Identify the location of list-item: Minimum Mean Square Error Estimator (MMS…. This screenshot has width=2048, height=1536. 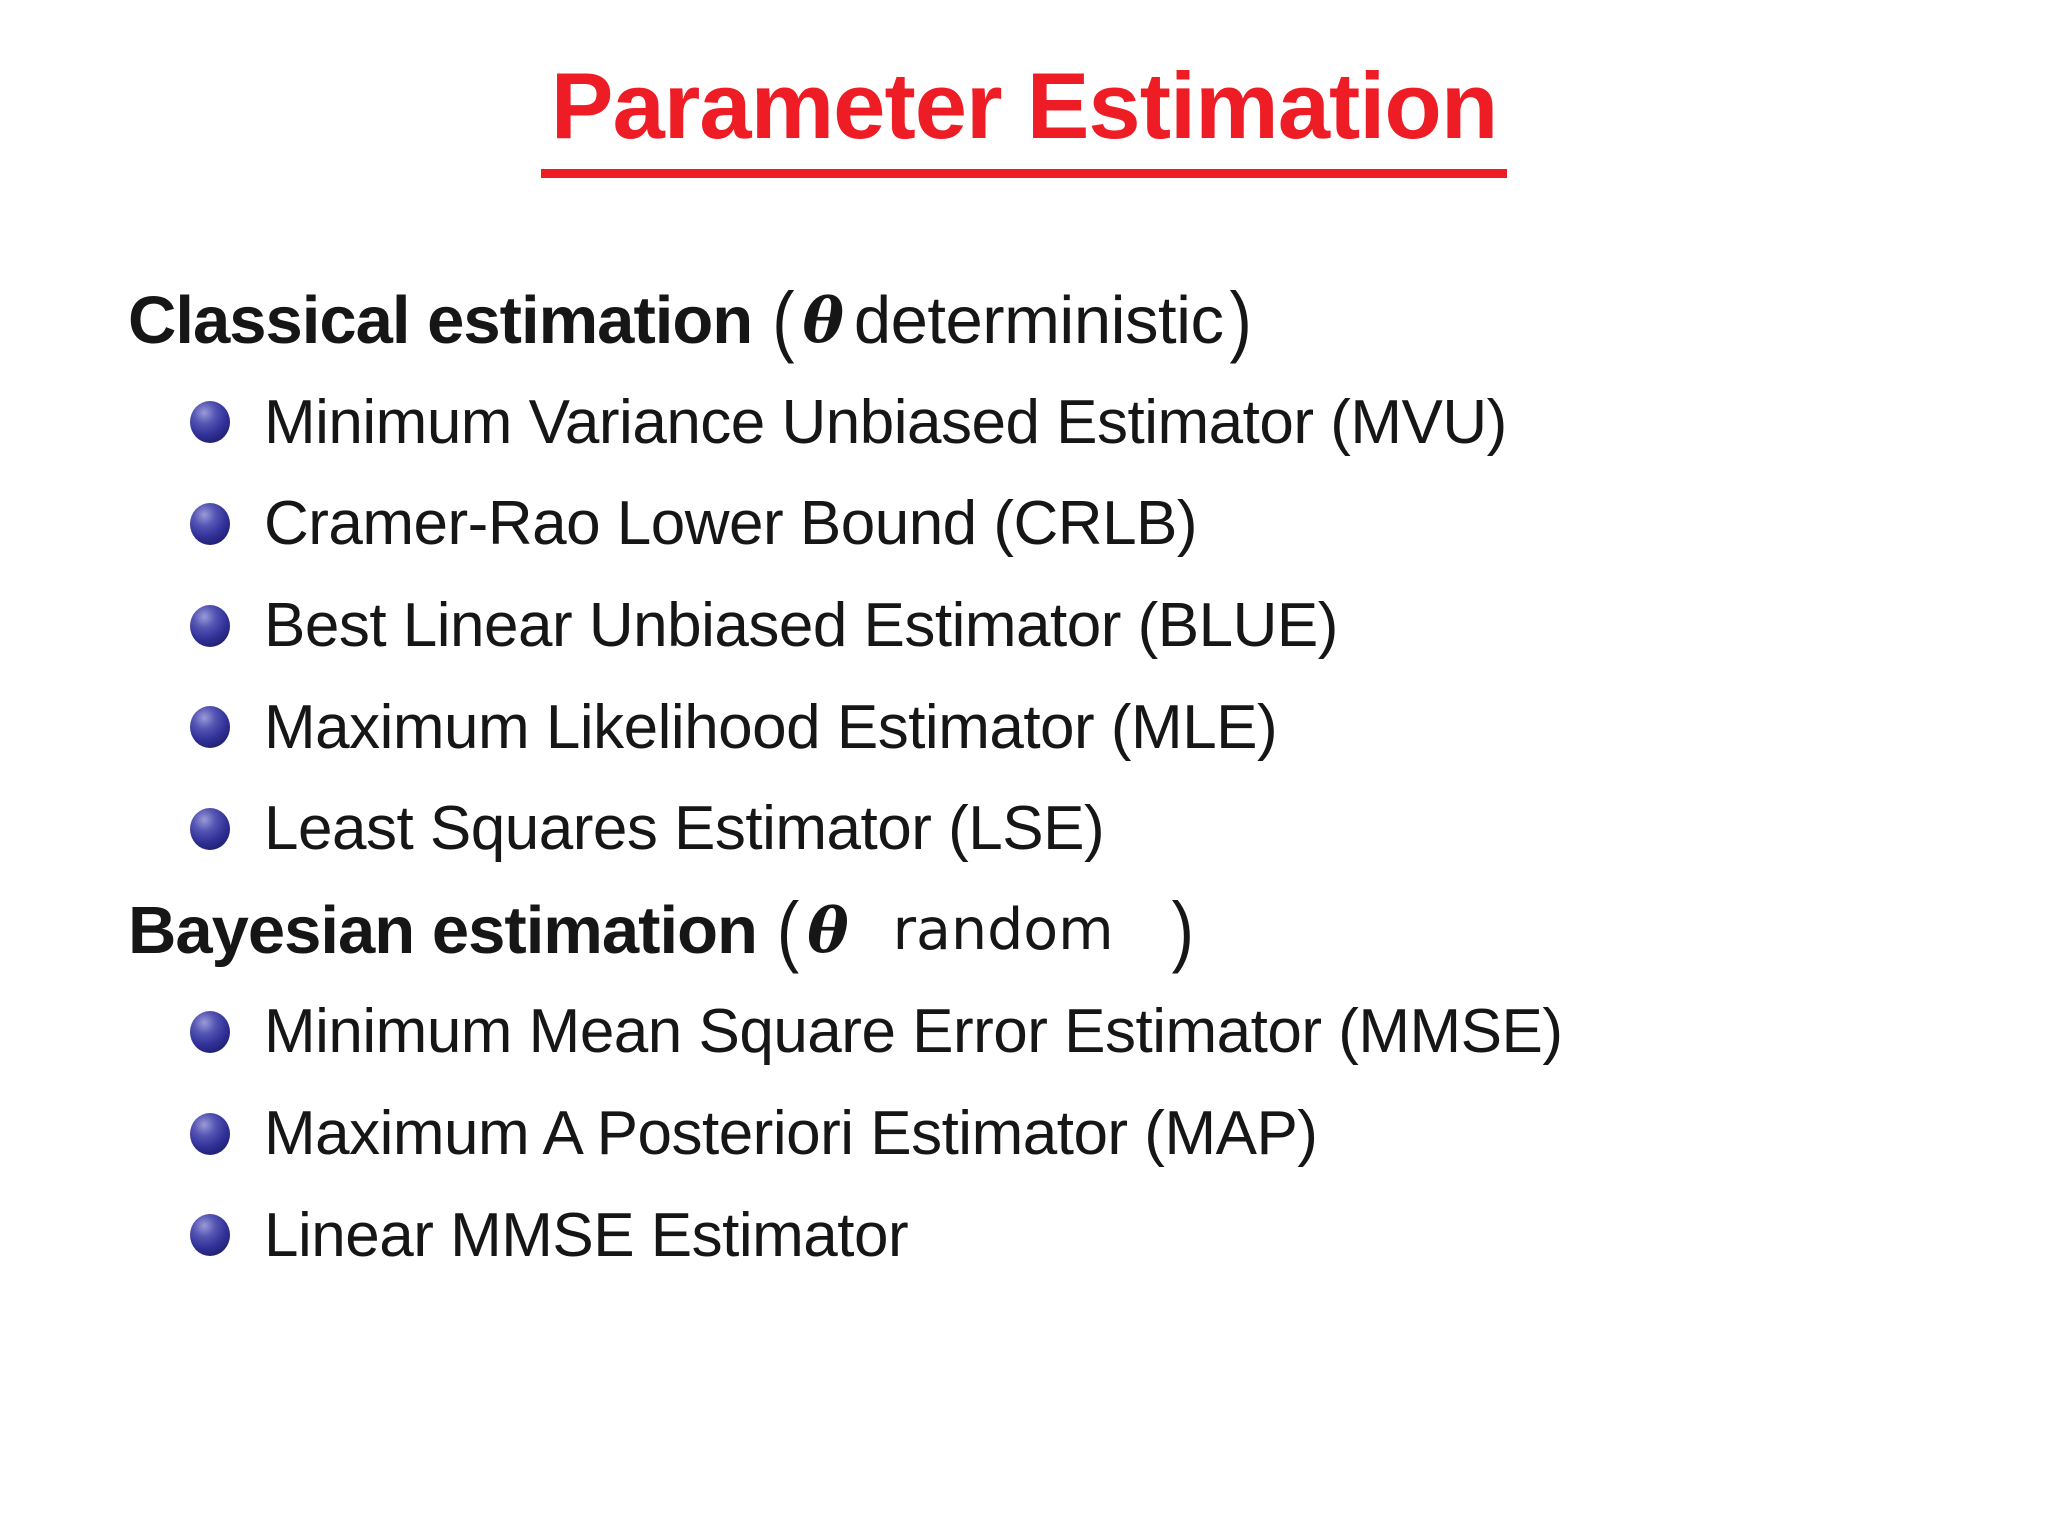
(1024, 1032).